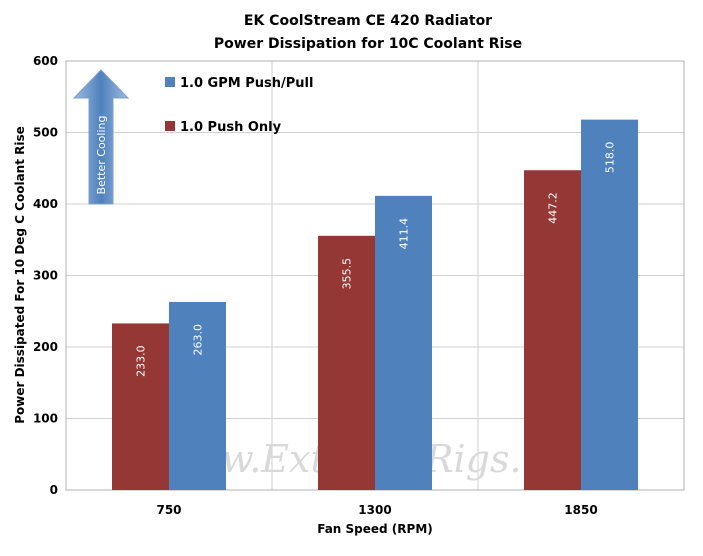  I want to click on better-cooling-arrow: Better Cooling, so click(101, 137).